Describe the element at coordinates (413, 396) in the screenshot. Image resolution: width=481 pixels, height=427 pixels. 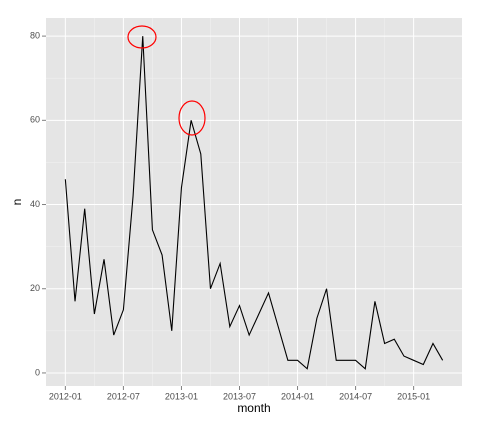
I see `x-tick-label: 2015-01` at that location.